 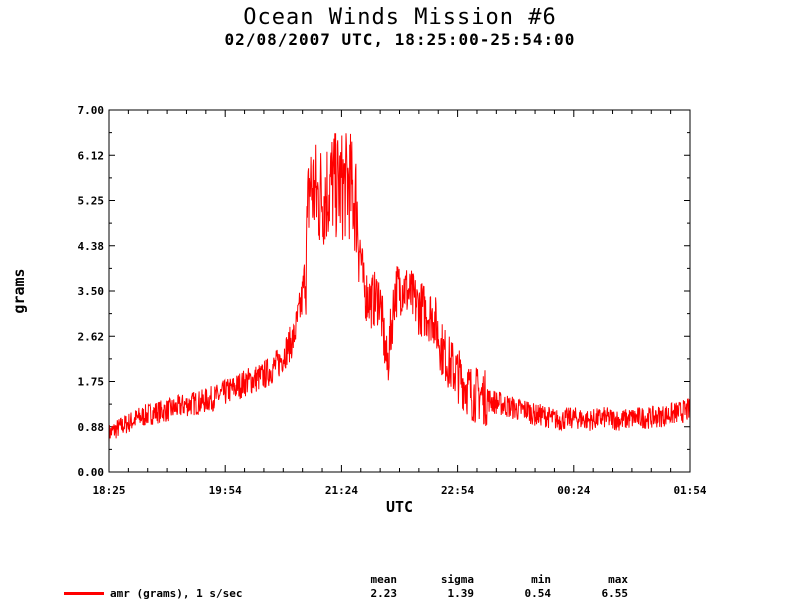 What do you see at coordinates (457, 490) in the screenshot?
I see `x-tick-label: 22:54` at bounding box center [457, 490].